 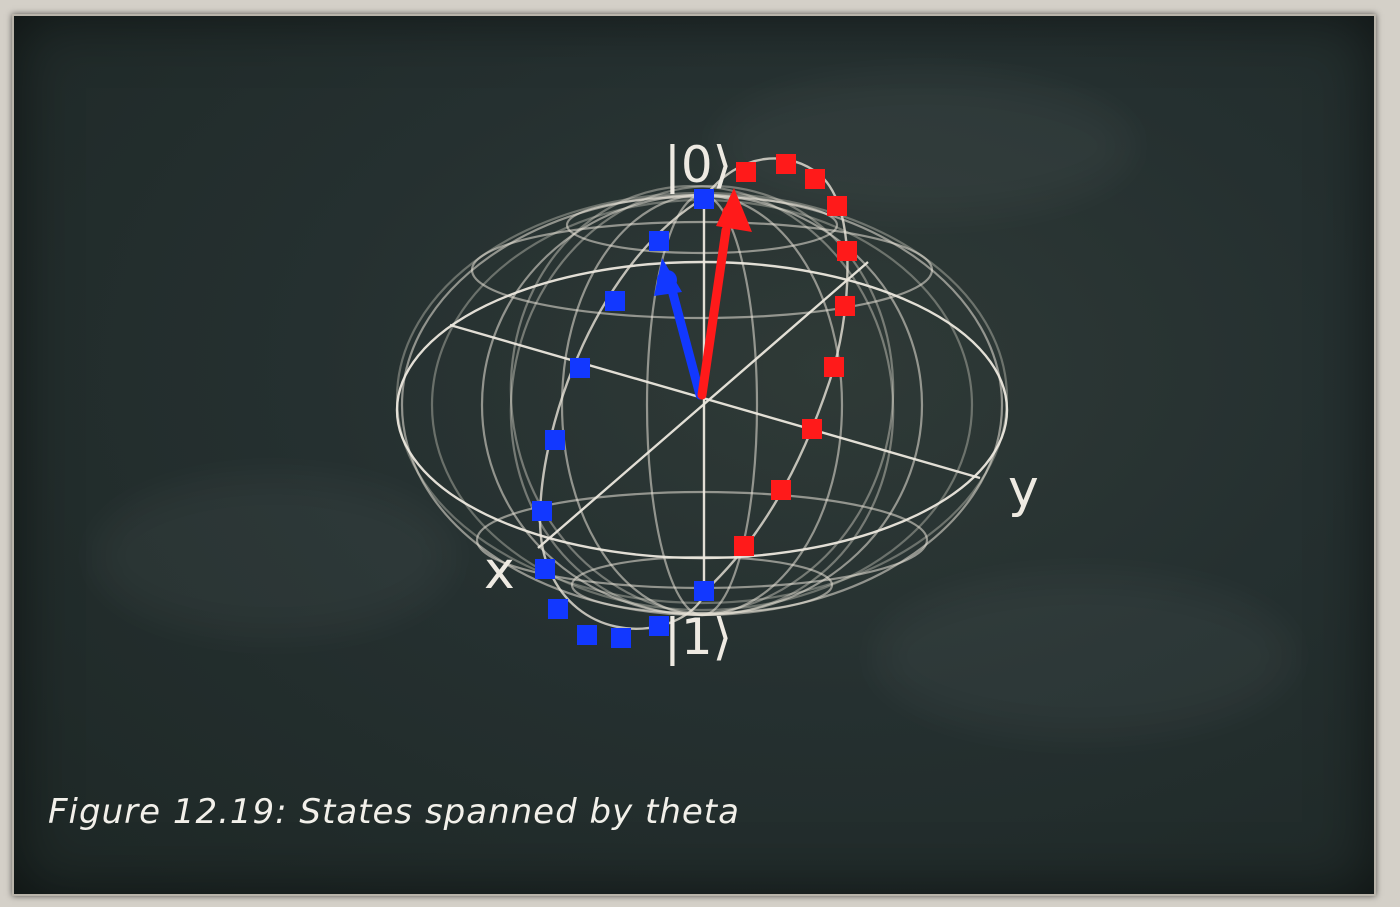 I want to click on red-state-points, so click(x=795, y=355).